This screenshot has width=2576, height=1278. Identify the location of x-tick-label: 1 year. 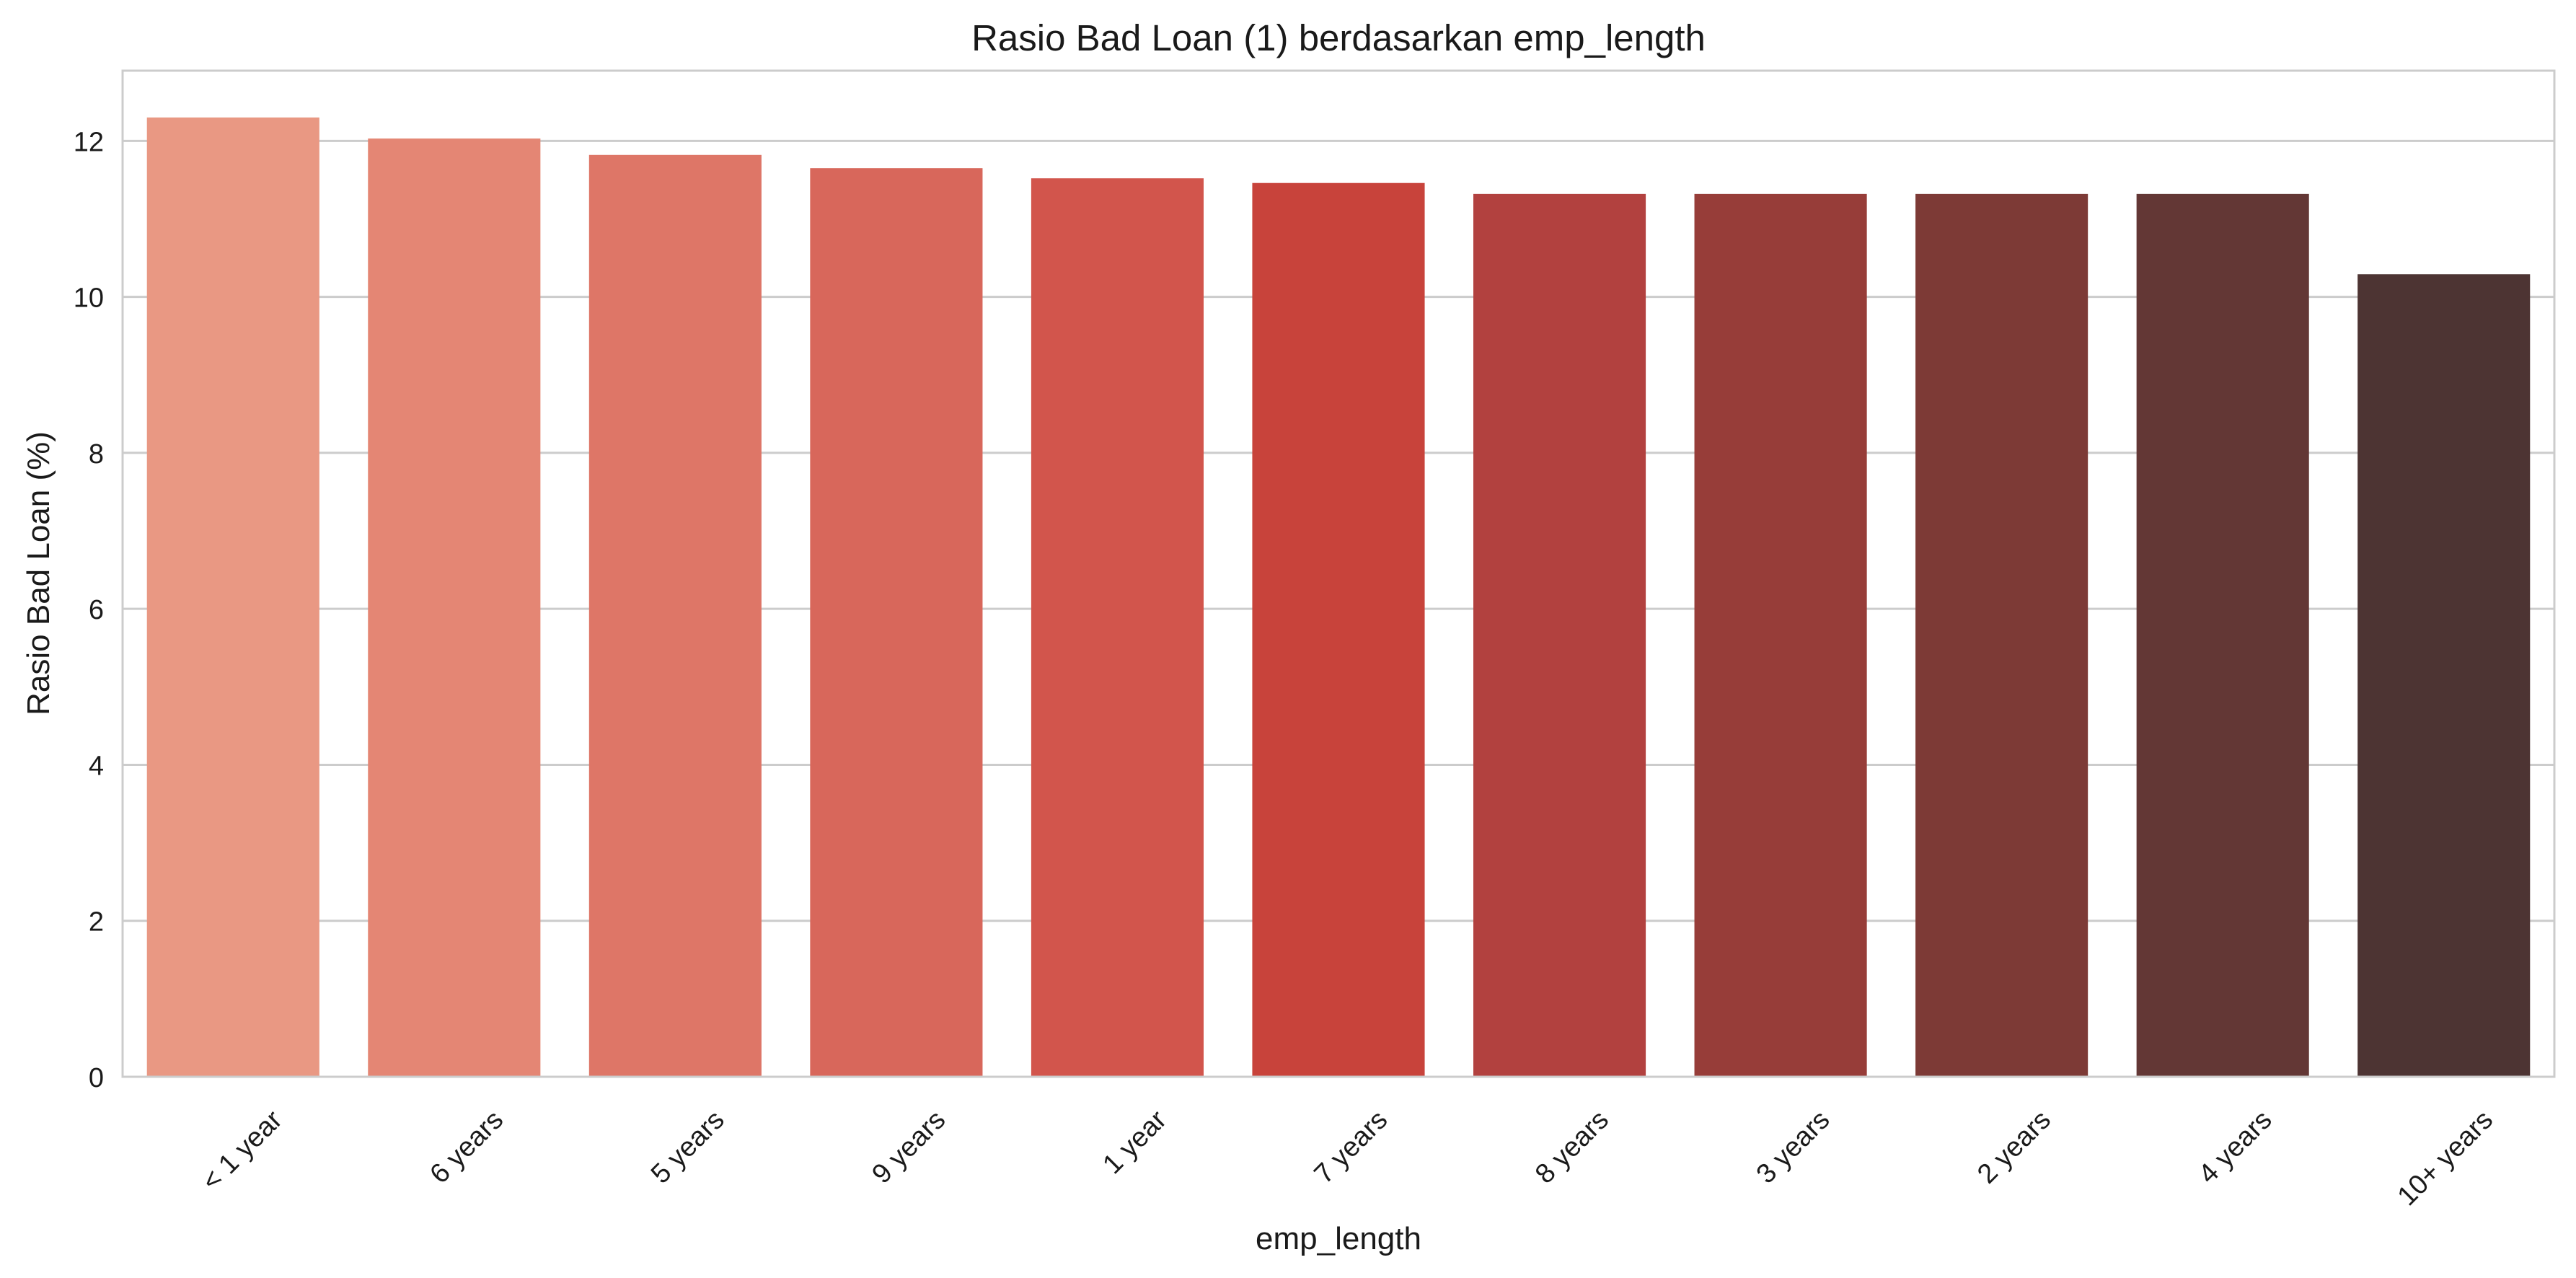
(1135, 1142).